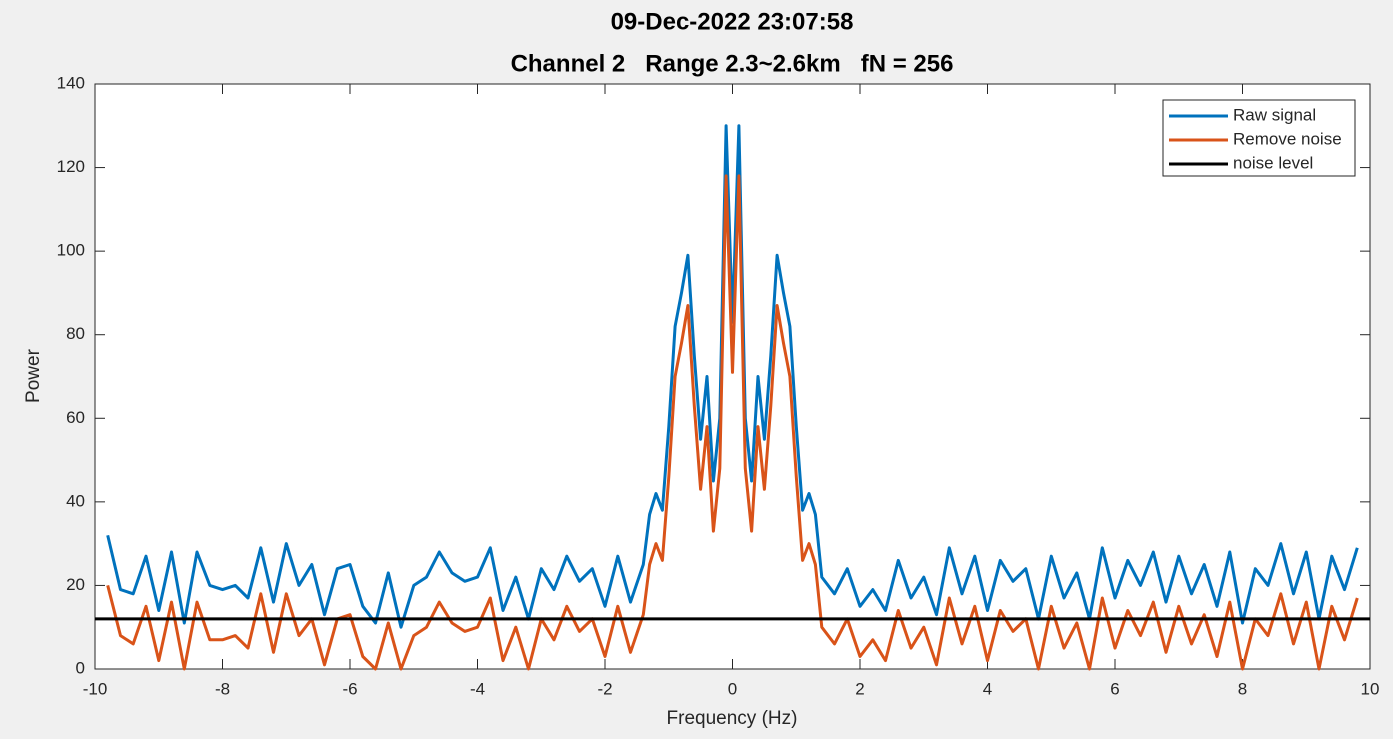 The width and height of the screenshot is (1393, 739). What do you see at coordinates (75, 333) in the screenshot?
I see `y-tick-label: 80` at bounding box center [75, 333].